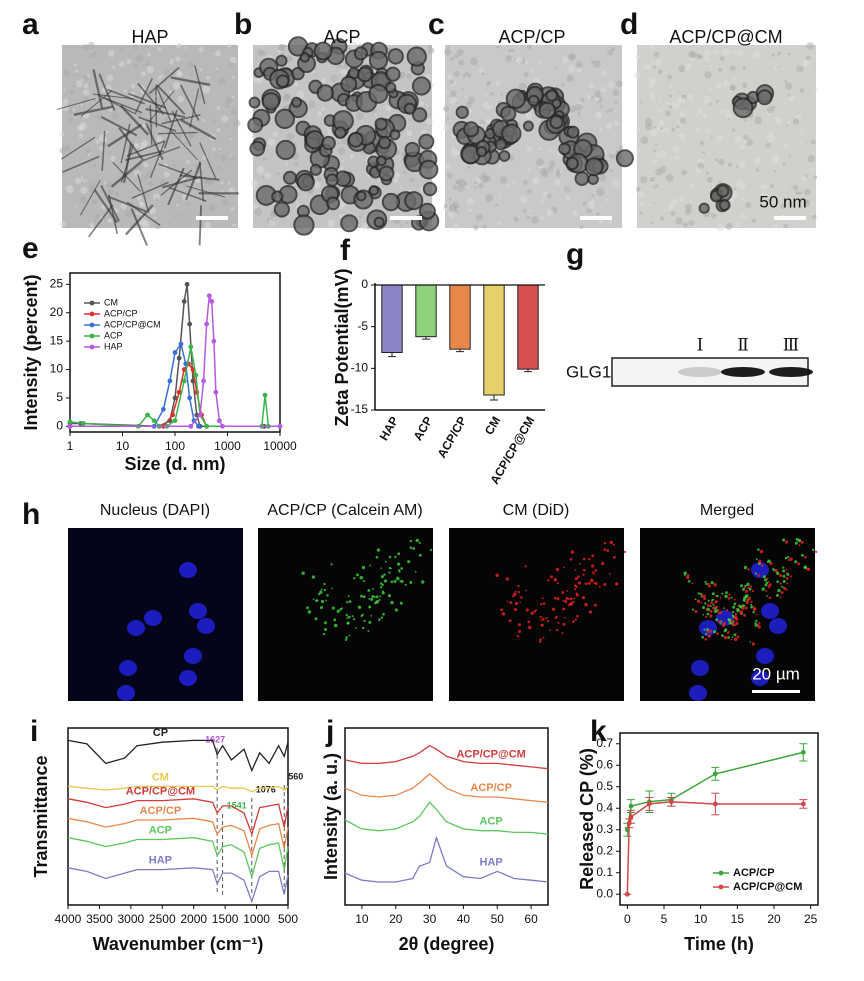  I want to click on series-label: CM, so click(160, 777).